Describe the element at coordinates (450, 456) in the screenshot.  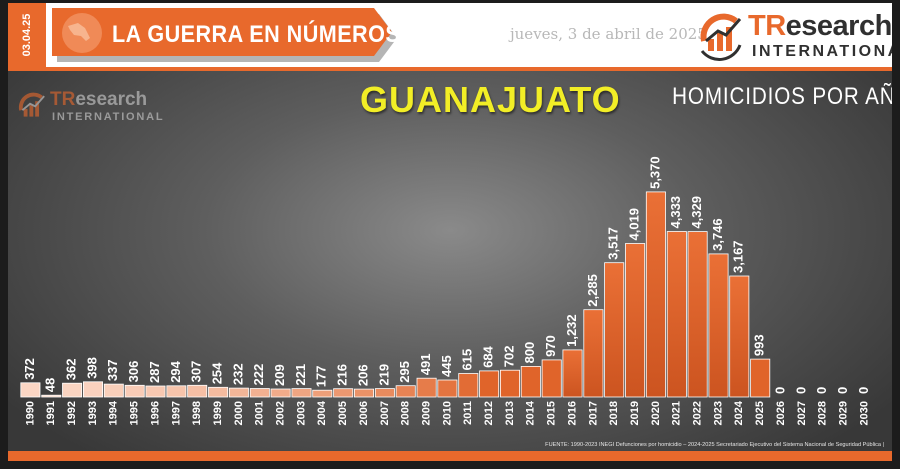
I see `footer-band` at that location.